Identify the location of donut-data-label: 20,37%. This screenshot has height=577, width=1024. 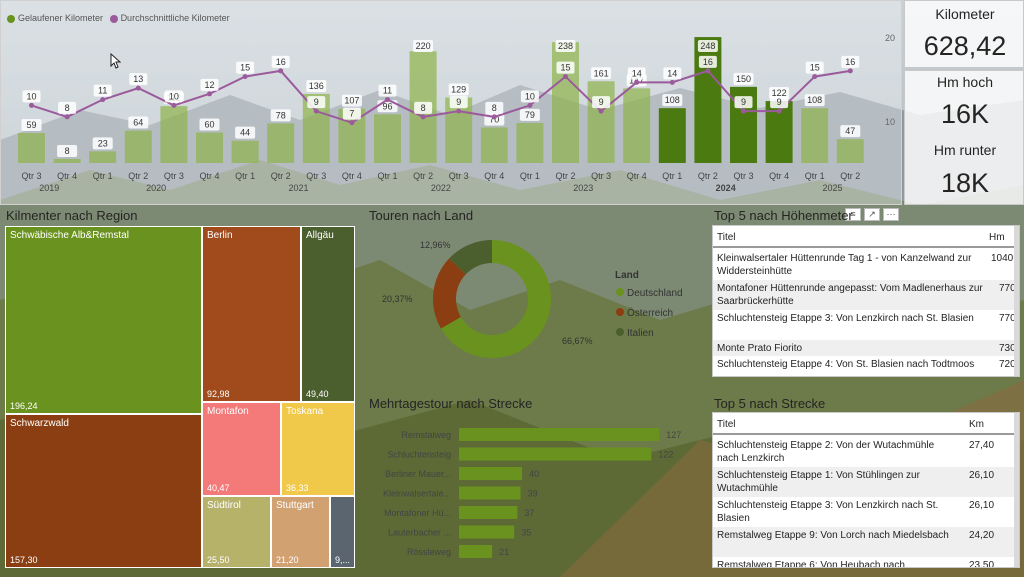
(397, 299).